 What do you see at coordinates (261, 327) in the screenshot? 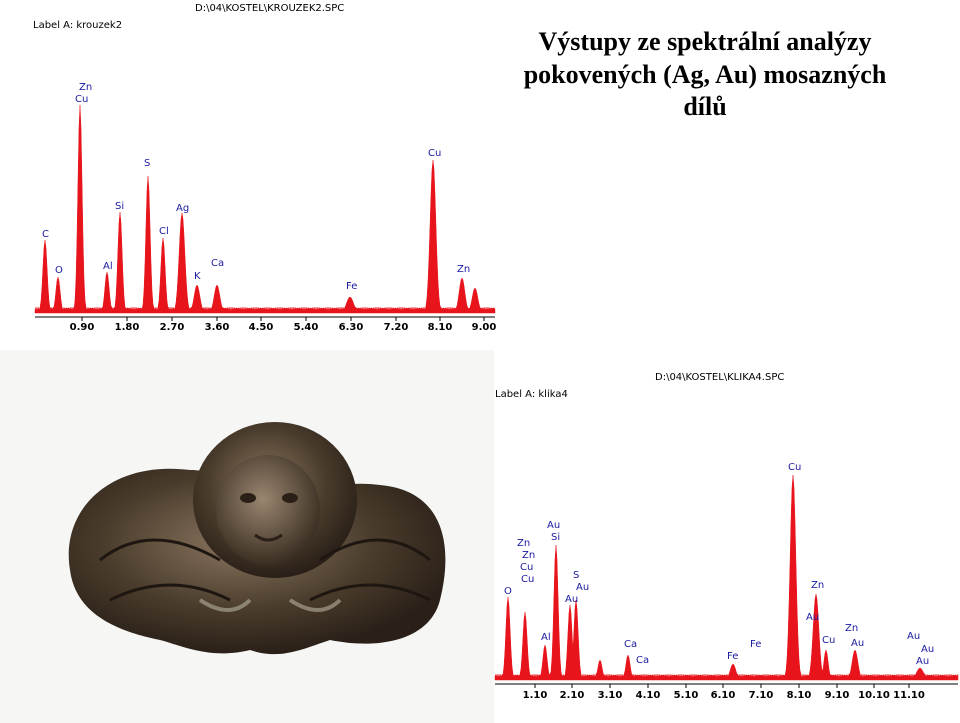
I see `axis-label: 4.50` at bounding box center [261, 327].